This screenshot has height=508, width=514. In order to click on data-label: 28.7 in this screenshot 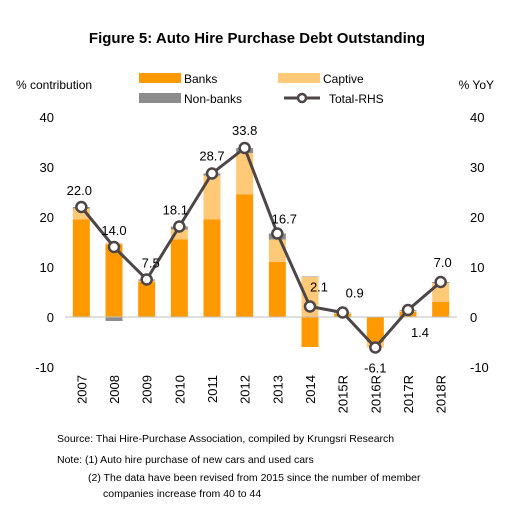, I will do `click(211, 156)`.